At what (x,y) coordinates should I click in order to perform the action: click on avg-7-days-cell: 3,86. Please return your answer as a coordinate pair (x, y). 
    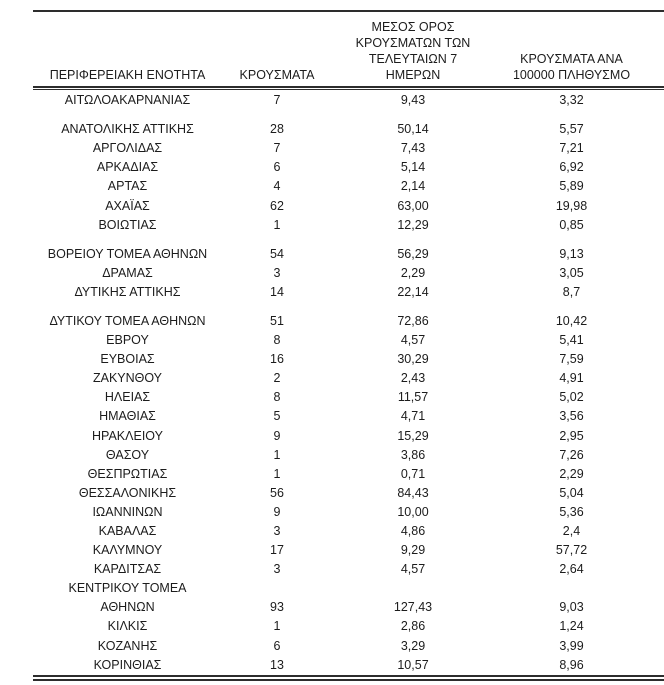
    Looking at the image, I should click on (413, 454).